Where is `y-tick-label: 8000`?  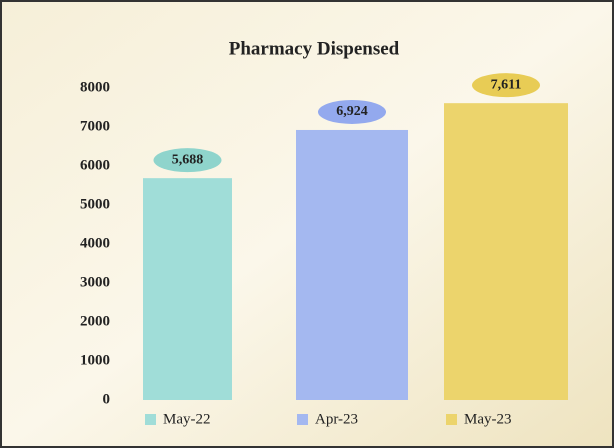
y-tick-label: 8000 is located at coordinates (95, 87).